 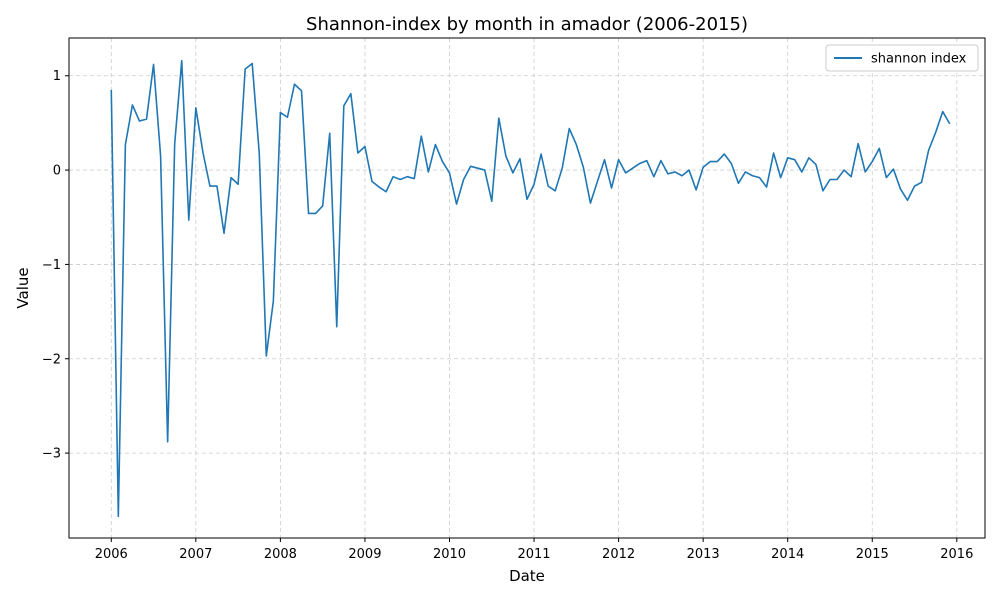 What do you see at coordinates (23, 287) in the screenshot?
I see `y-axis-label: Value` at bounding box center [23, 287].